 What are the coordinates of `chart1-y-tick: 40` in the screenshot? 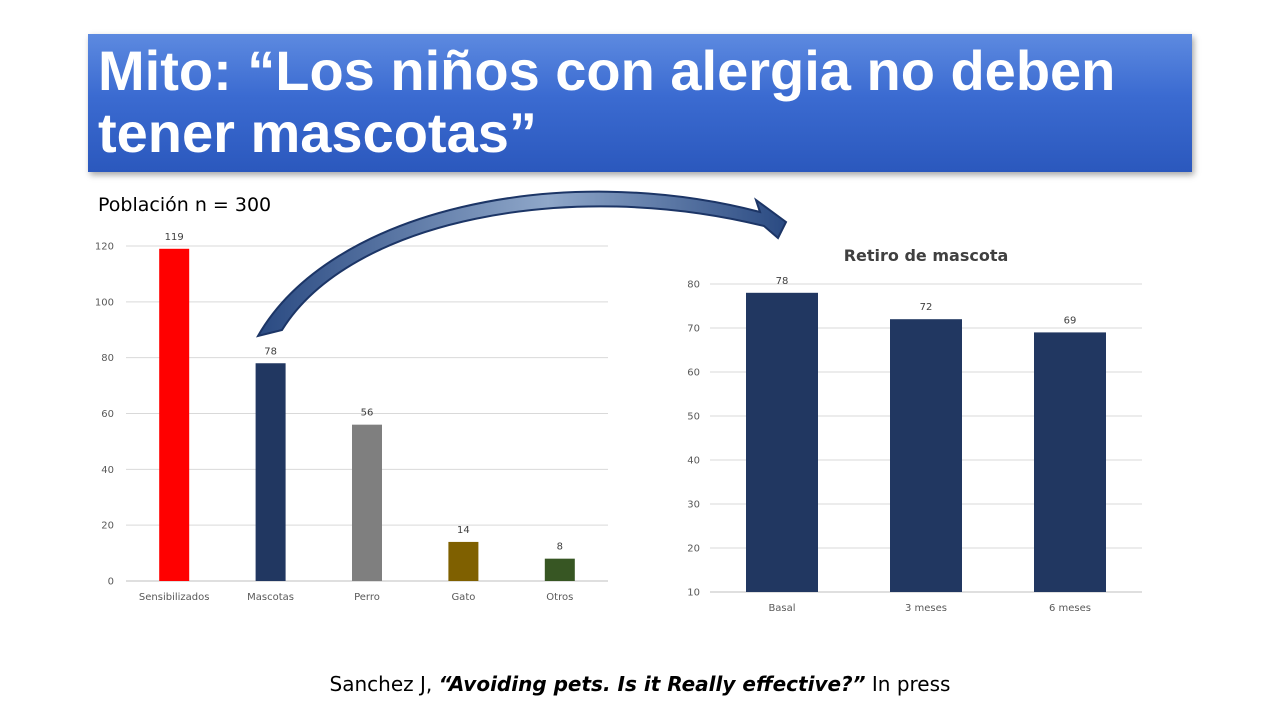 It's located at (107, 470).